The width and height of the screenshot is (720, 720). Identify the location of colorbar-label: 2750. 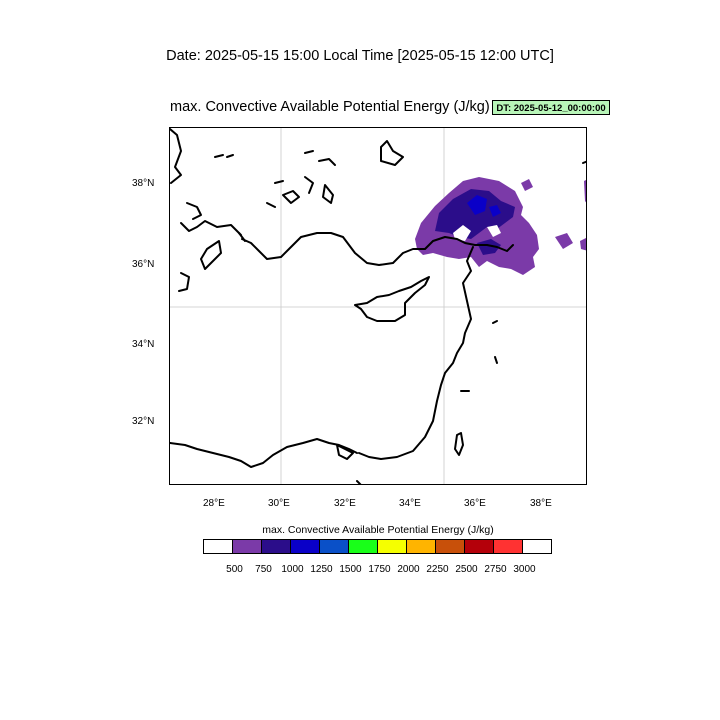
(495, 569).